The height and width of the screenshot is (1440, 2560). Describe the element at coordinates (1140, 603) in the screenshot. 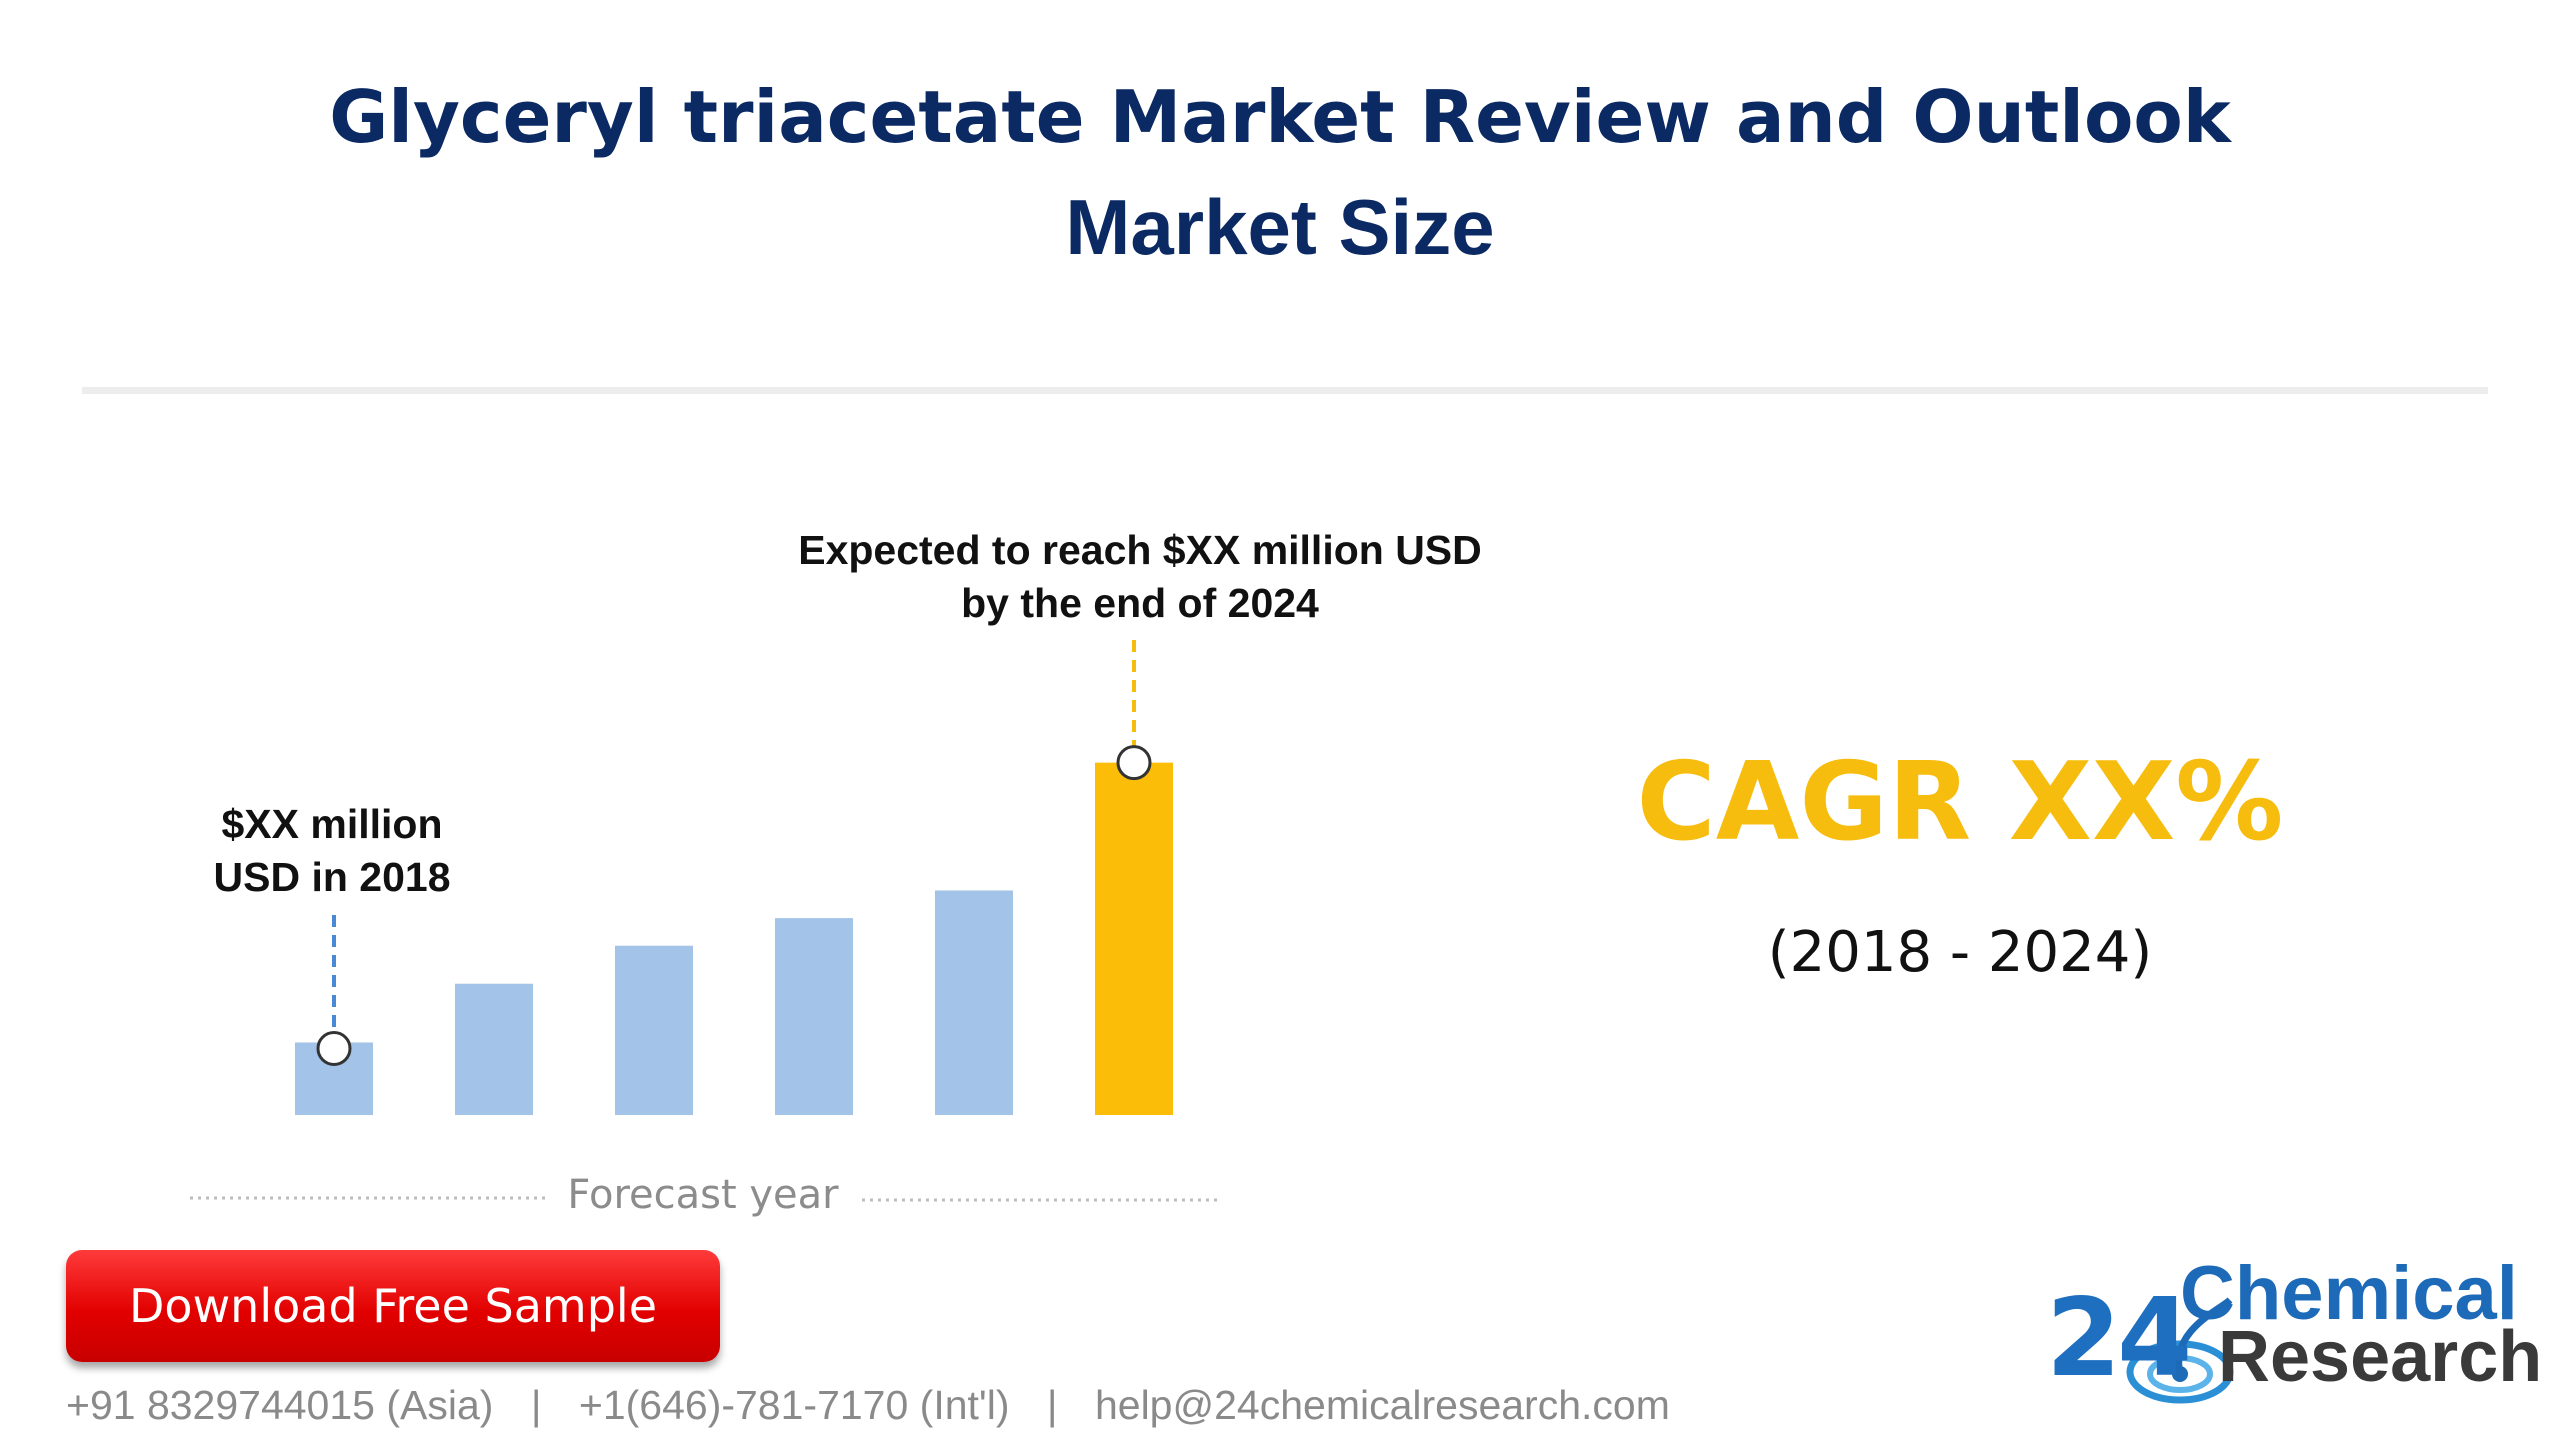

I see `end-annotation-line-2: by the end of 2024` at that location.